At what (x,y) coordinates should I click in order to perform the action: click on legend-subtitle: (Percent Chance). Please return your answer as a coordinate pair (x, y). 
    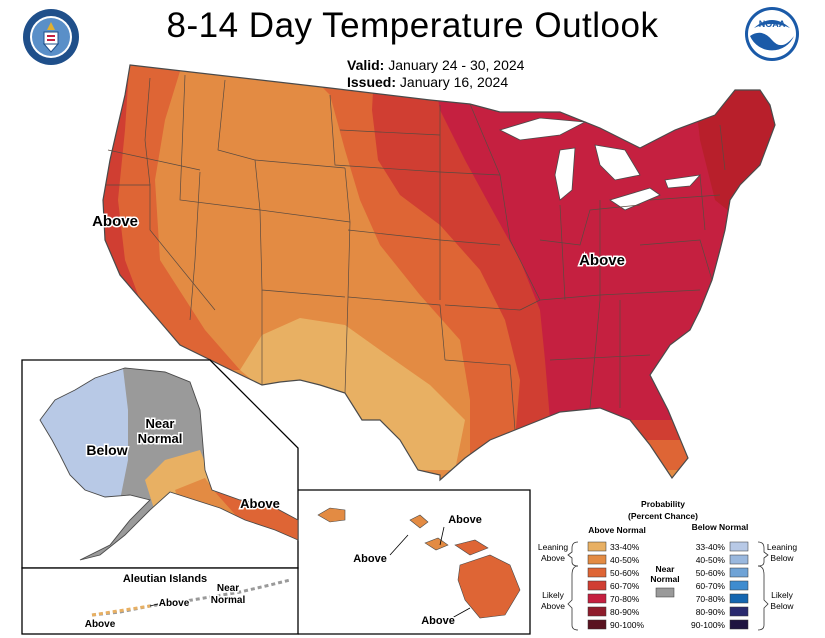
    Looking at the image, I should click on (663, 516).